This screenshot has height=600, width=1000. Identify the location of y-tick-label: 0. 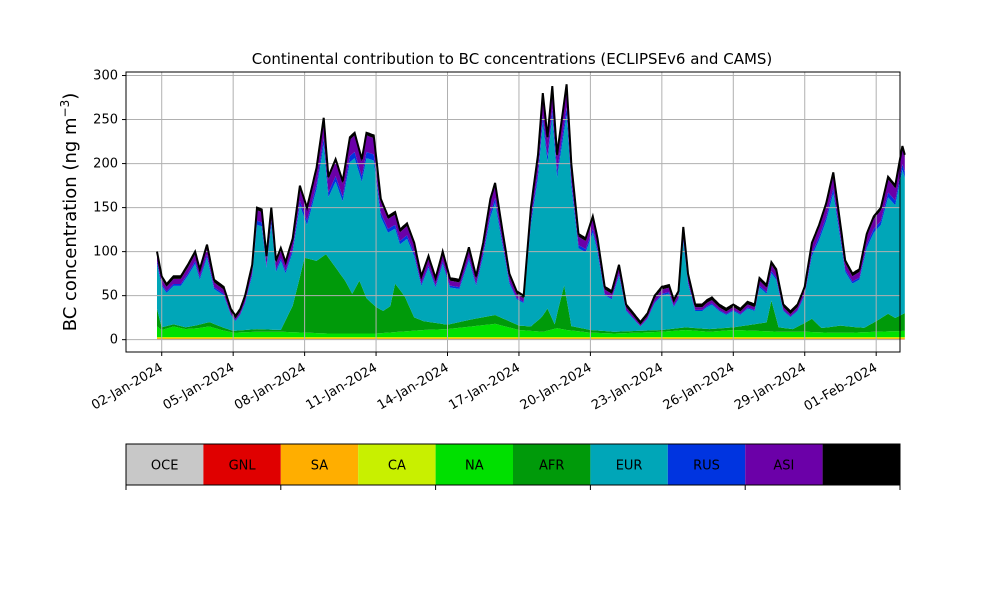
(114, 340).